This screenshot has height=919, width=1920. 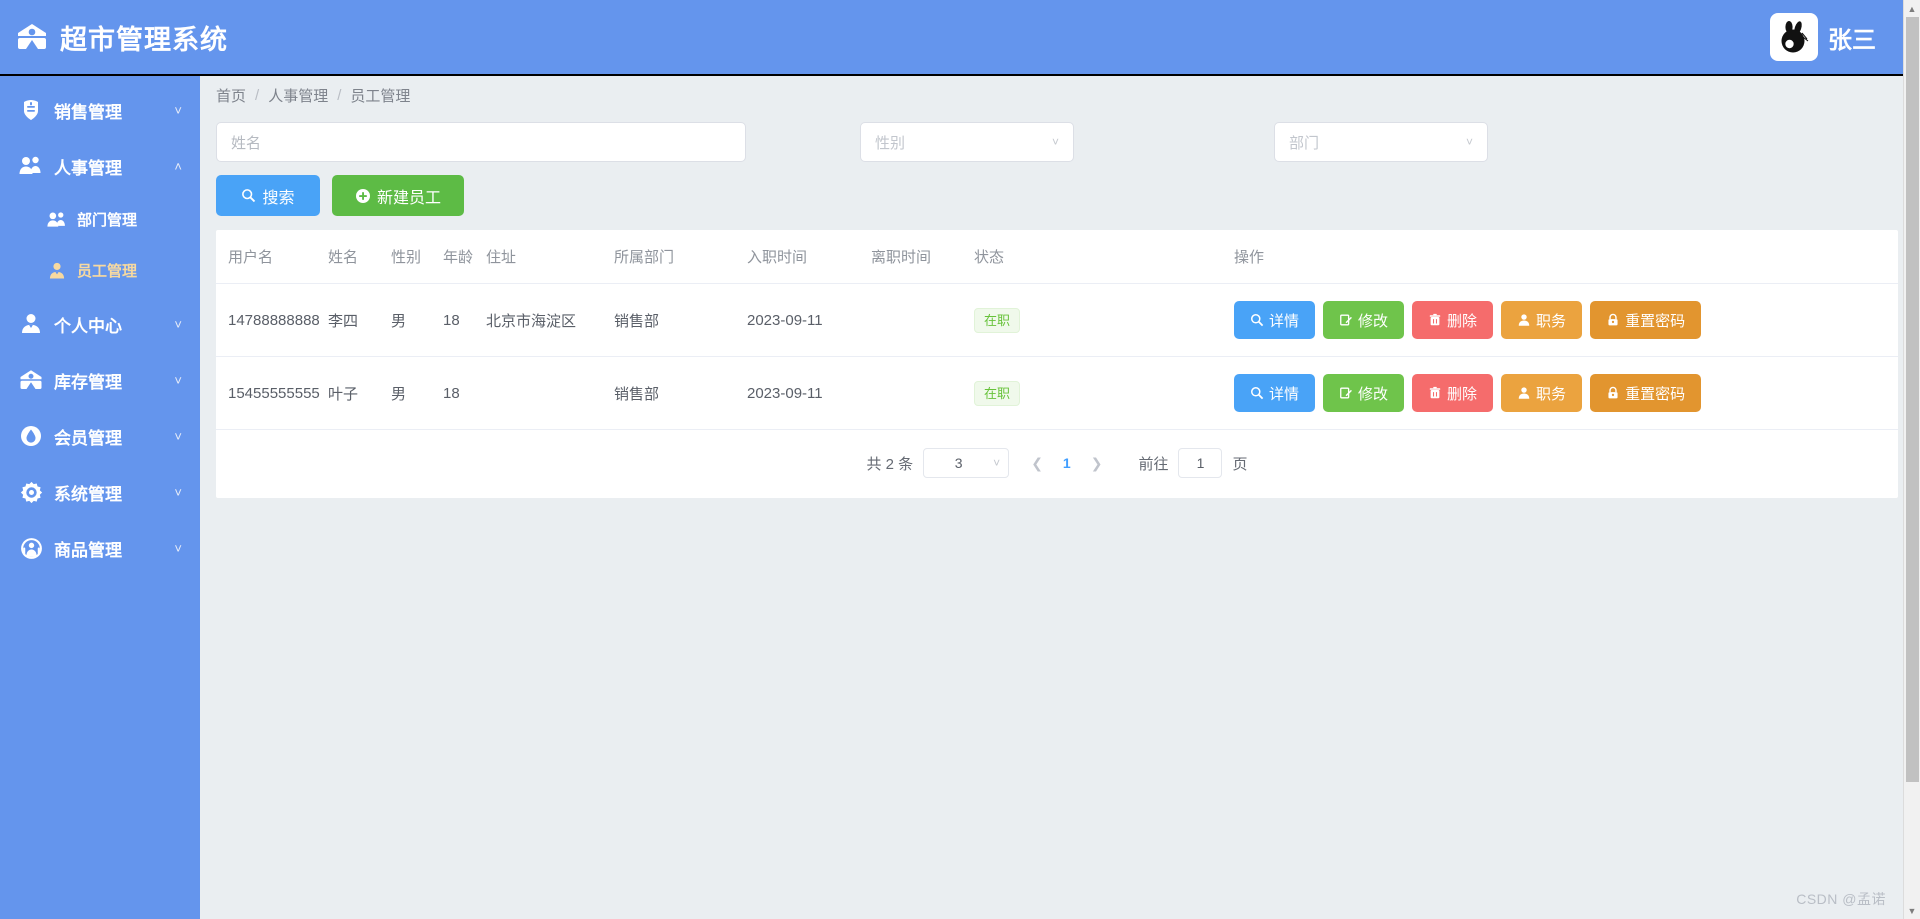 I want to click on breadcrumb: 首页 / 人事管理 / 员工管理, so click(x=1060, y=95).